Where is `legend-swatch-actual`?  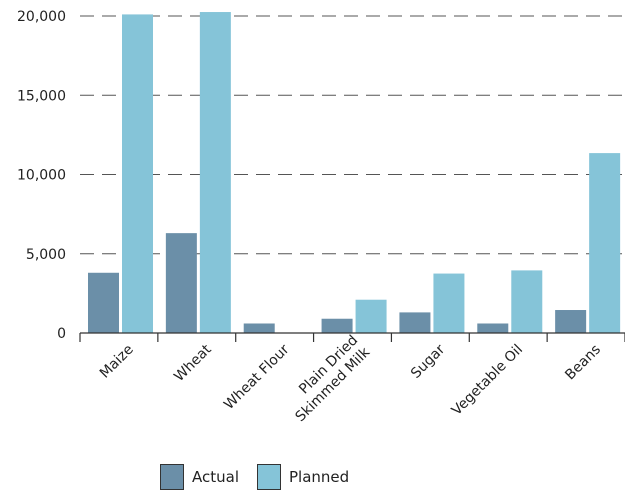 legend-swatch-actual is located at coordinates (172, 477).